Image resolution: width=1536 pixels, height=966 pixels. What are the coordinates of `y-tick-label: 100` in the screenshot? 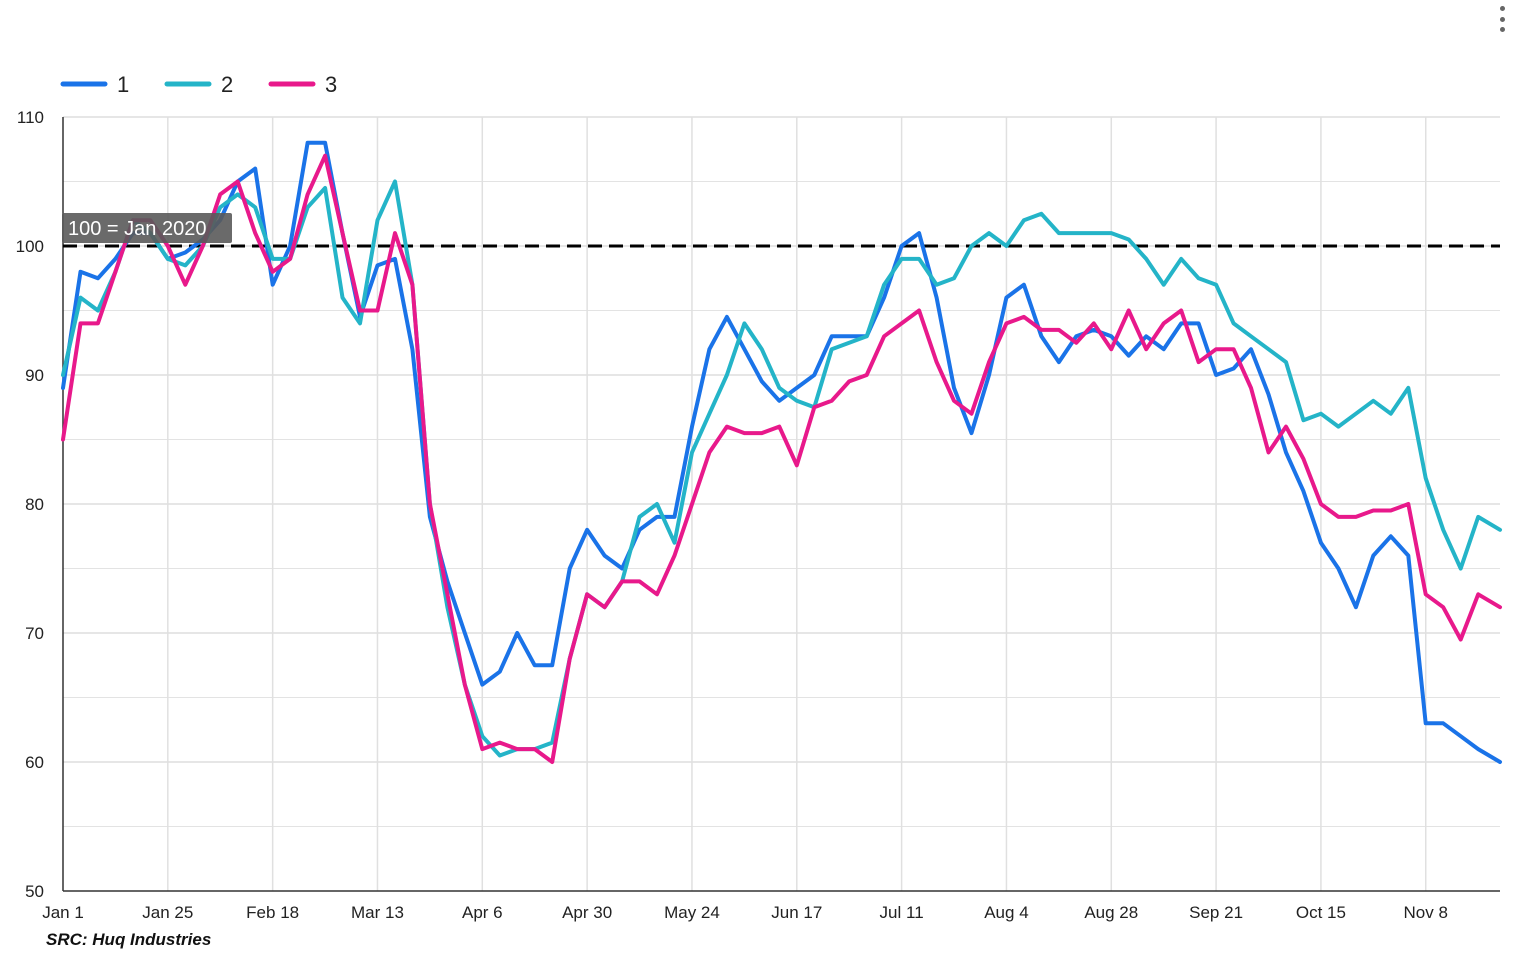 It's located at (30, 246).